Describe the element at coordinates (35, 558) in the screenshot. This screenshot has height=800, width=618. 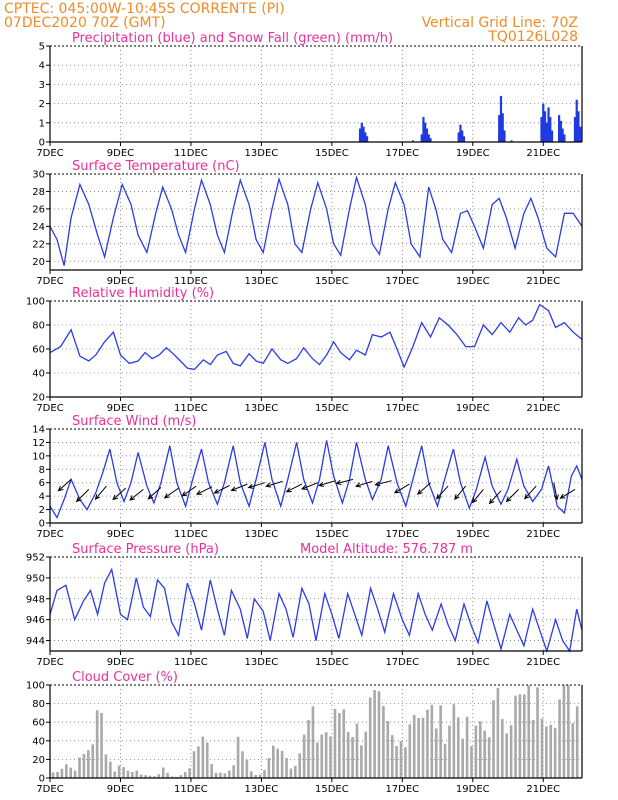
I see `y-tick-label: 952` at that location.